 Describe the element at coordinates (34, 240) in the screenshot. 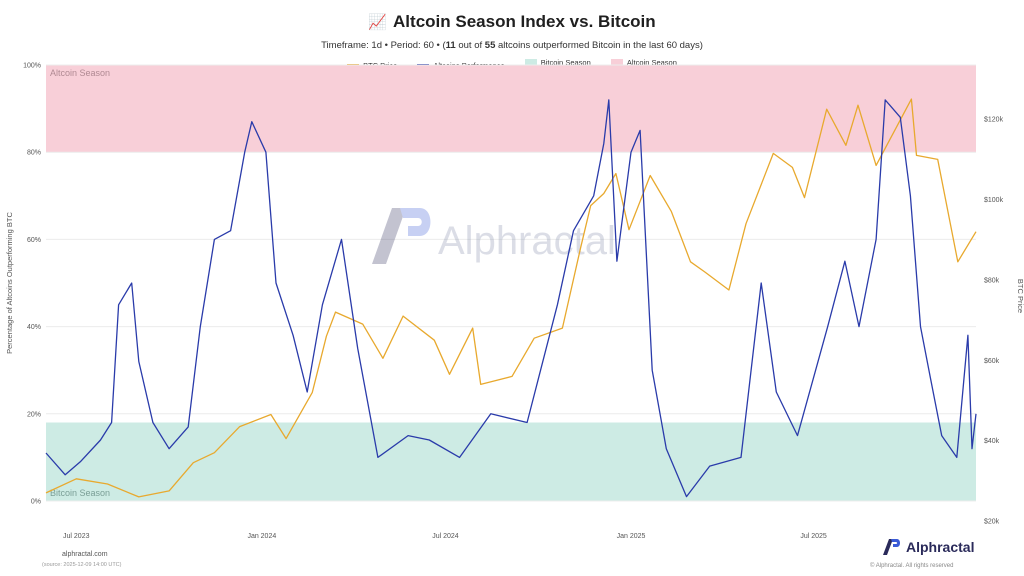

I see `y-tick-label: 60%` at that location.